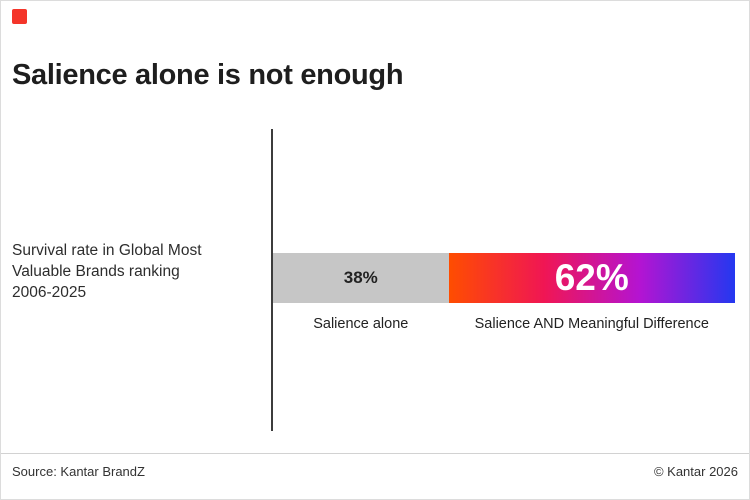  I want to click on bar-segment-salience-alone: 38% Salience alone, so click(361, 292).